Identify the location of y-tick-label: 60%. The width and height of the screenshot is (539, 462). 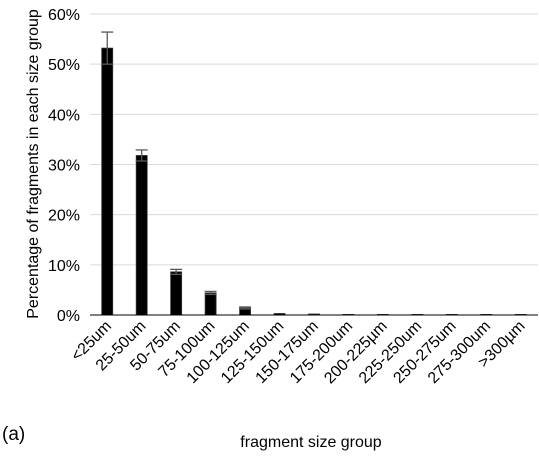
(64, 15).